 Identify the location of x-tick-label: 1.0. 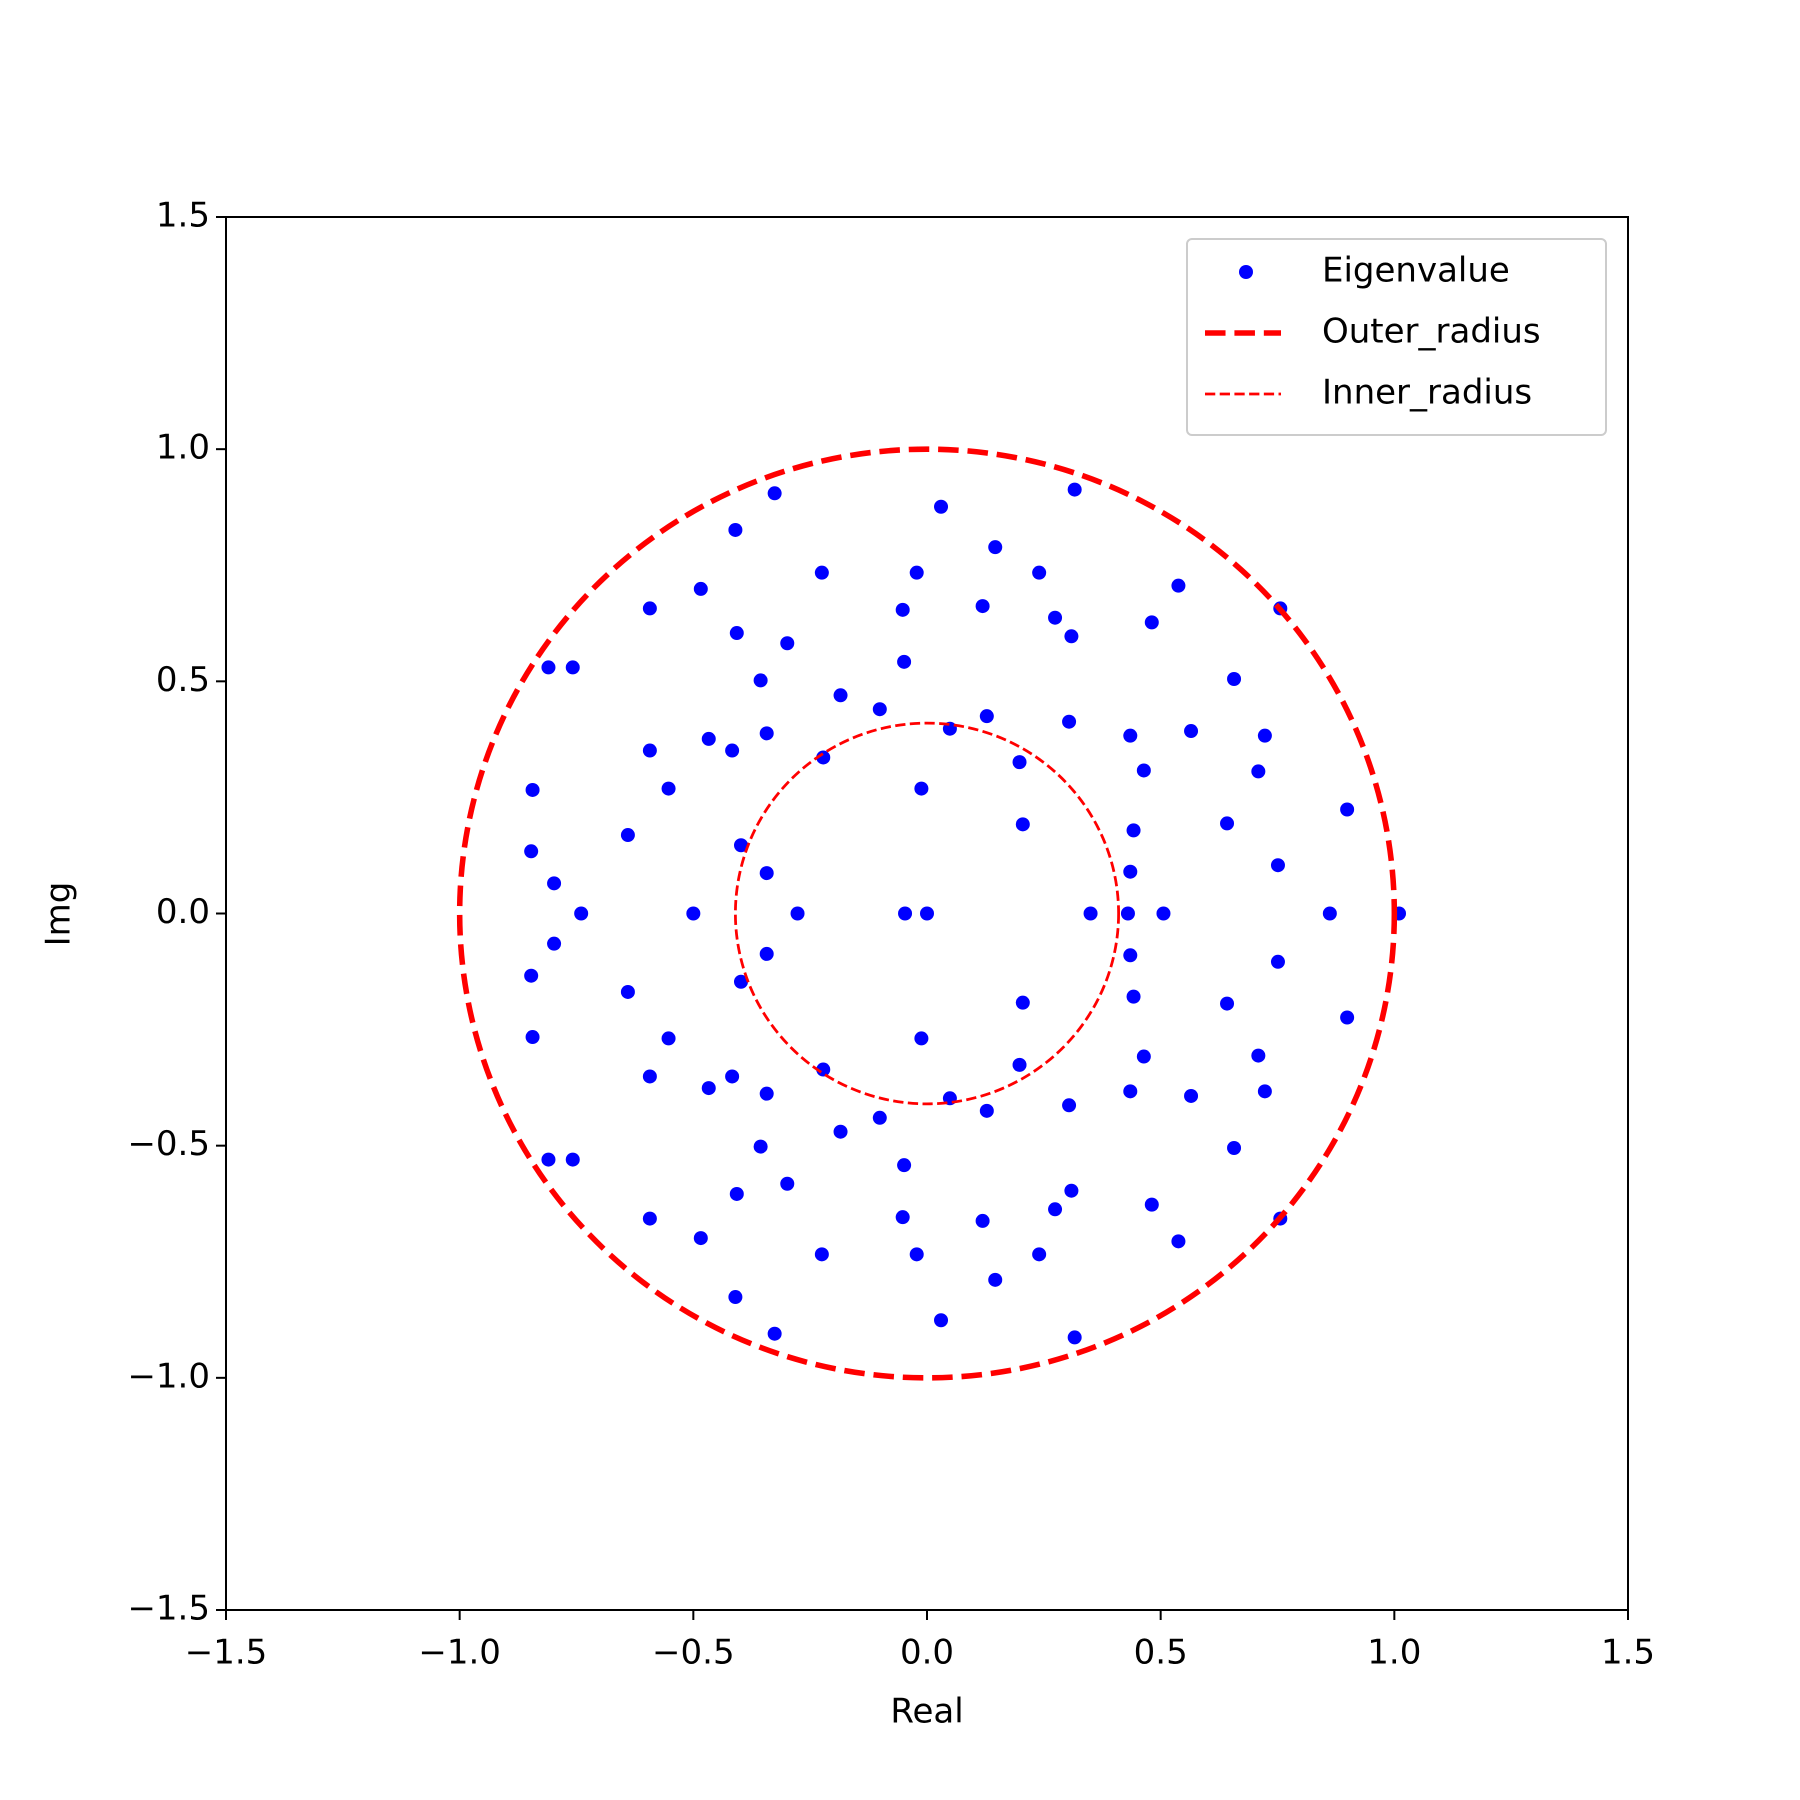
(1394, 1653).